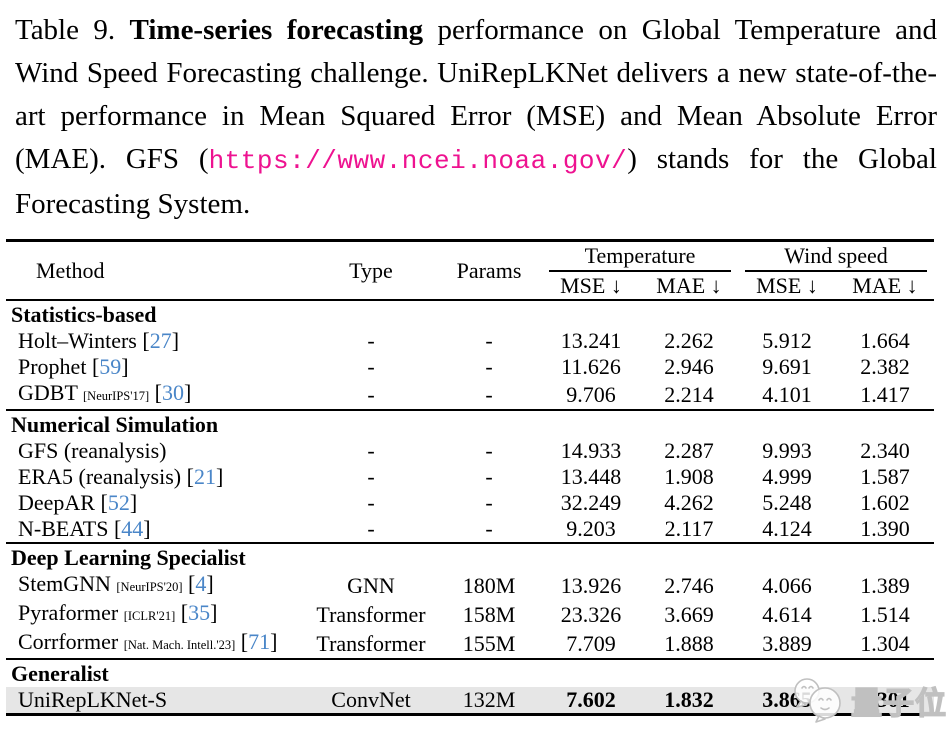 The height and width of the screenshot is (737, 951). I want to click on value-cell: 1.417, so click(885, 394).